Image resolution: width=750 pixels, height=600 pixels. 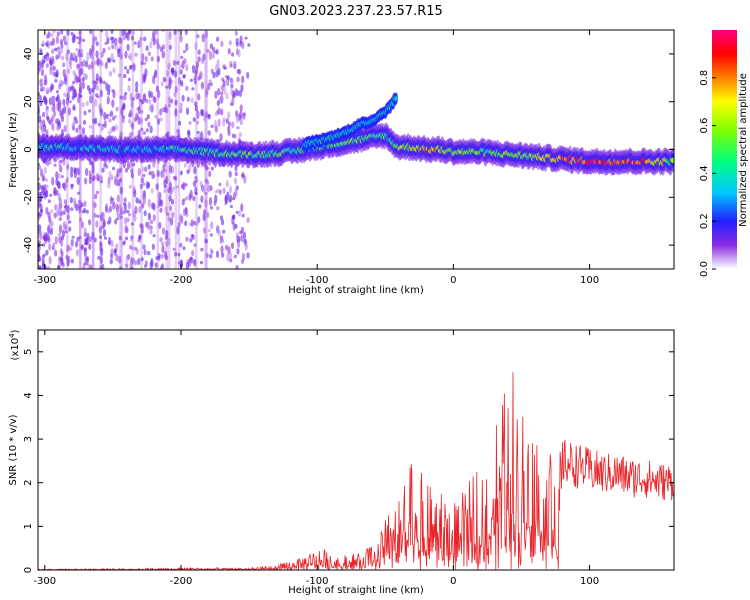 What do you see at coordinates (28, 483) in the screenshot?
I see `snr-y-tick-label: 2` at bounding box center [28, 483].